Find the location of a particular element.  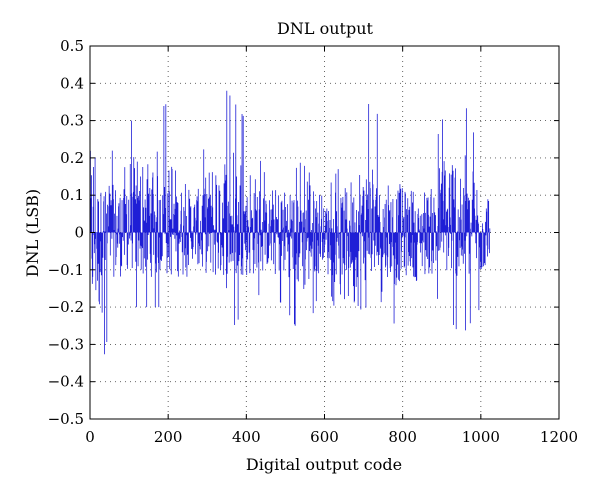

x-tick-label: 1000 is located at coordinates (481, 437).